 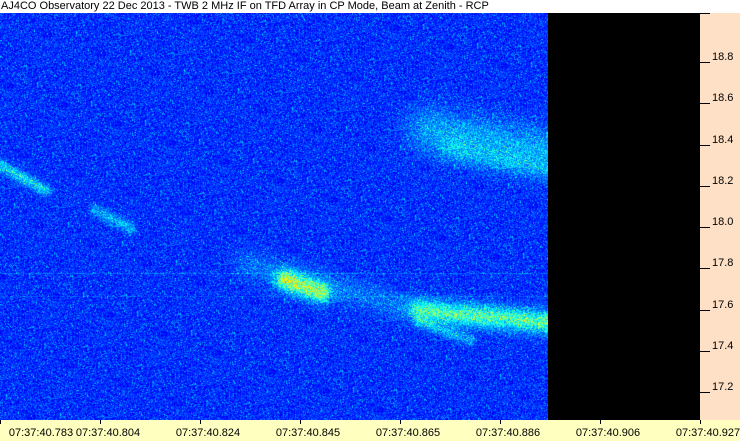 What do you see at coordinates (723, 263) in the screenshot?
I see `y-tick-label: 17.8` at bounding box center [723, 263].